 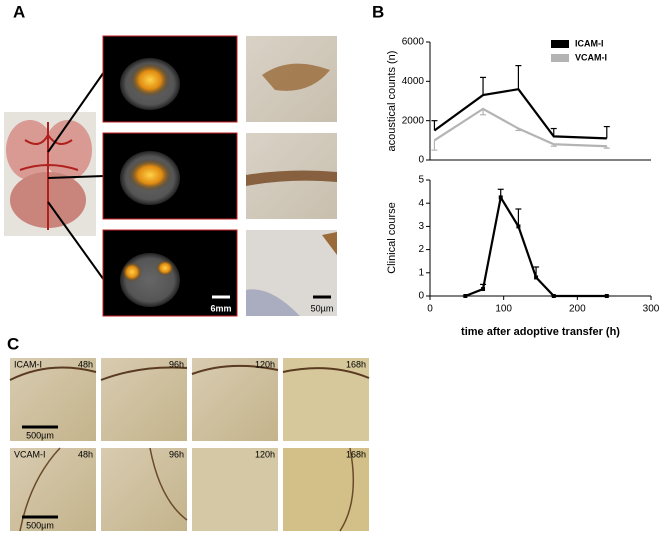 What do you see at coordinates (413, 120) in the screenshot?
I see `y-tick-label: 2000` at bounding box center [413, 120].